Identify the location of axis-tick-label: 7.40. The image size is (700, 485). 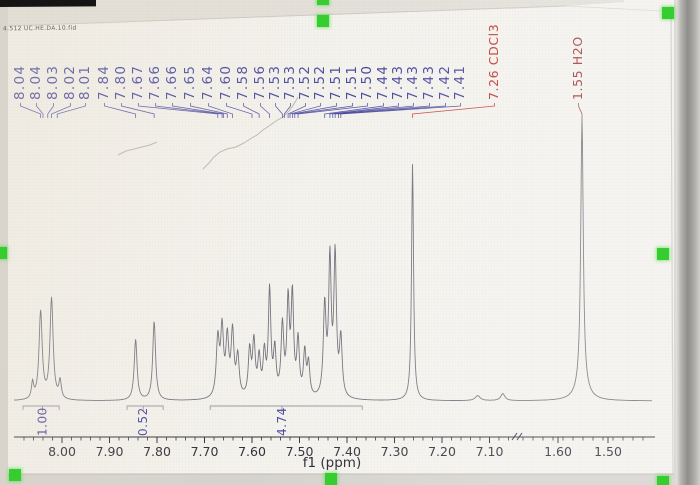
(347, 451).